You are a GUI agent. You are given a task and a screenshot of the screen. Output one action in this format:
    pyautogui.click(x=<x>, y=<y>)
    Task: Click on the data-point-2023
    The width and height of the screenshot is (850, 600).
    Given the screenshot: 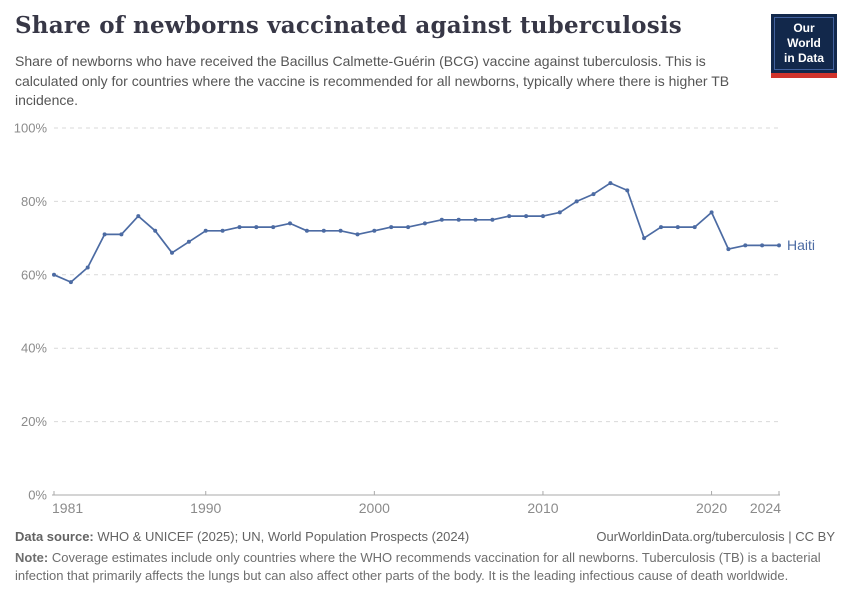 What is the action you would take?
    pyautogui.click(x=762, y=245)
    